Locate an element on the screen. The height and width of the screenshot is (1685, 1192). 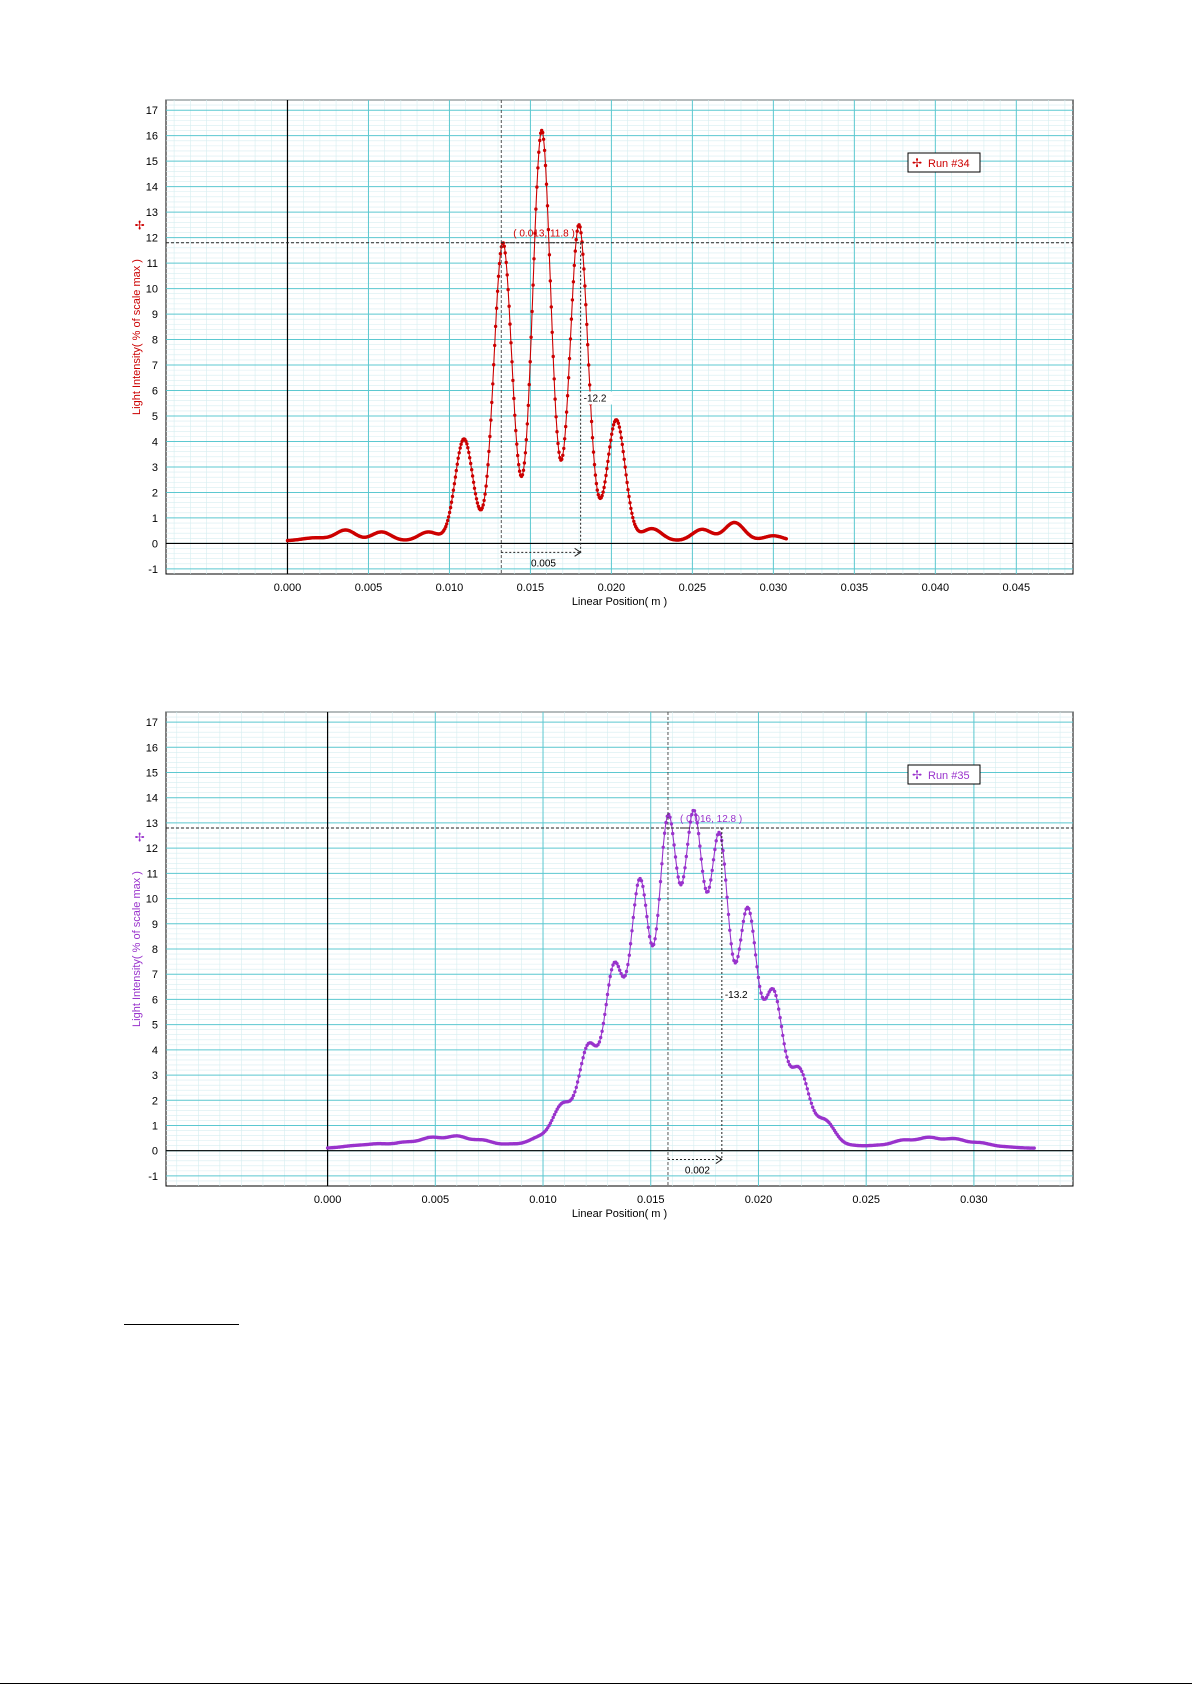
y-tick-label: 2 is located at coordinates (155, 1101).